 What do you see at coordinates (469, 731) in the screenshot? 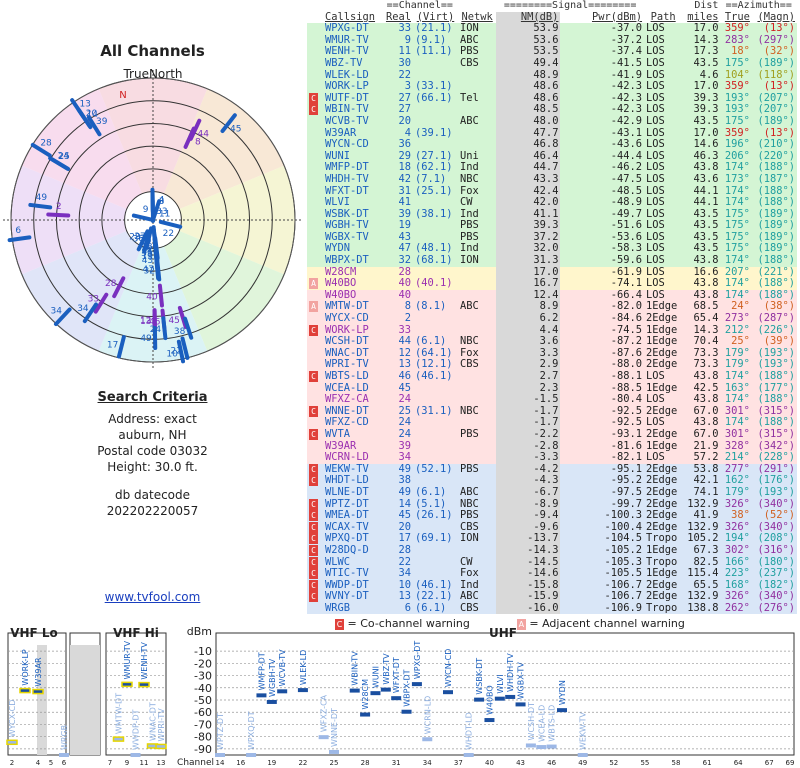
I see `signal-bar-label: WHDT-LD` at bounding box center [469, 731].